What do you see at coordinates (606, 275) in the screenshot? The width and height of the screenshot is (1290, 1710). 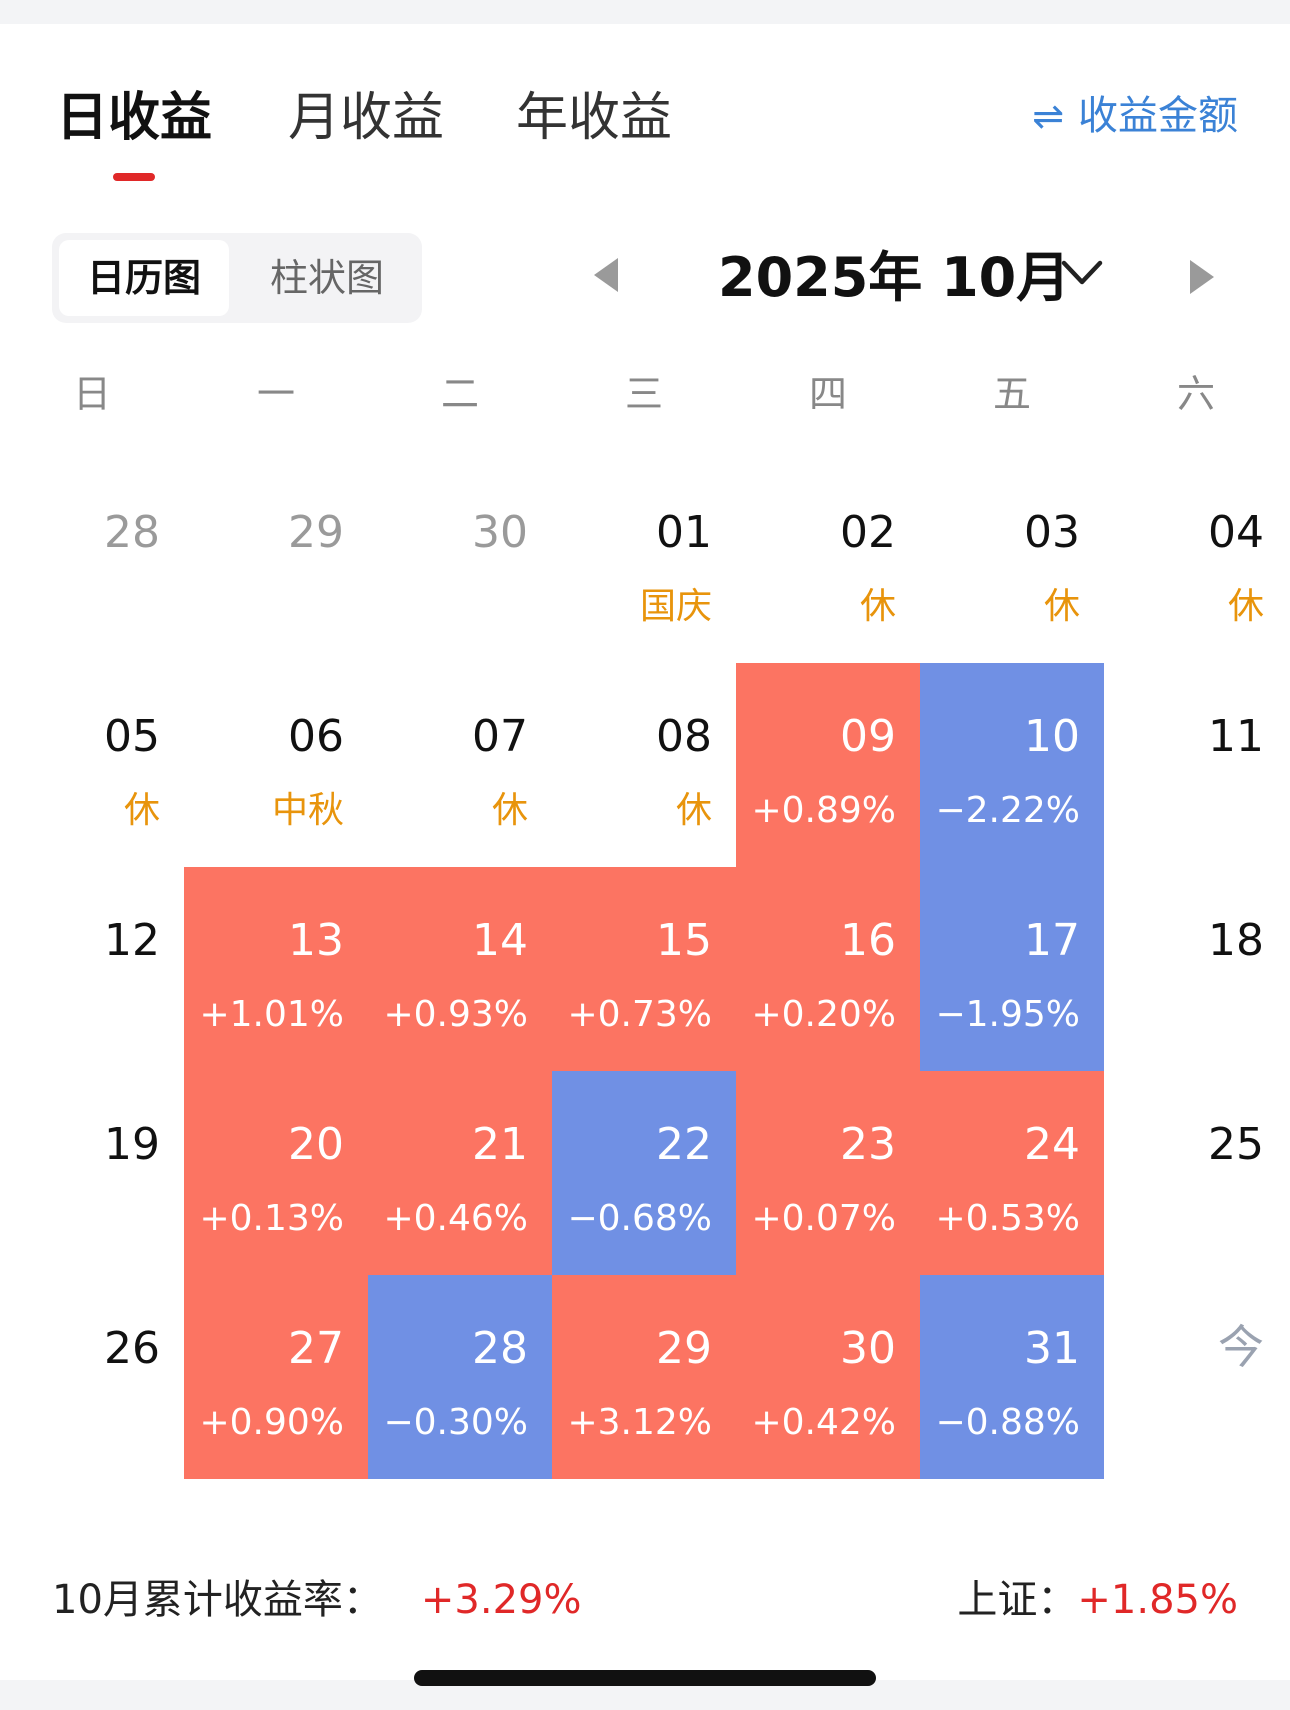 I see `prev-month-icon` at bounding box center [606, 275].